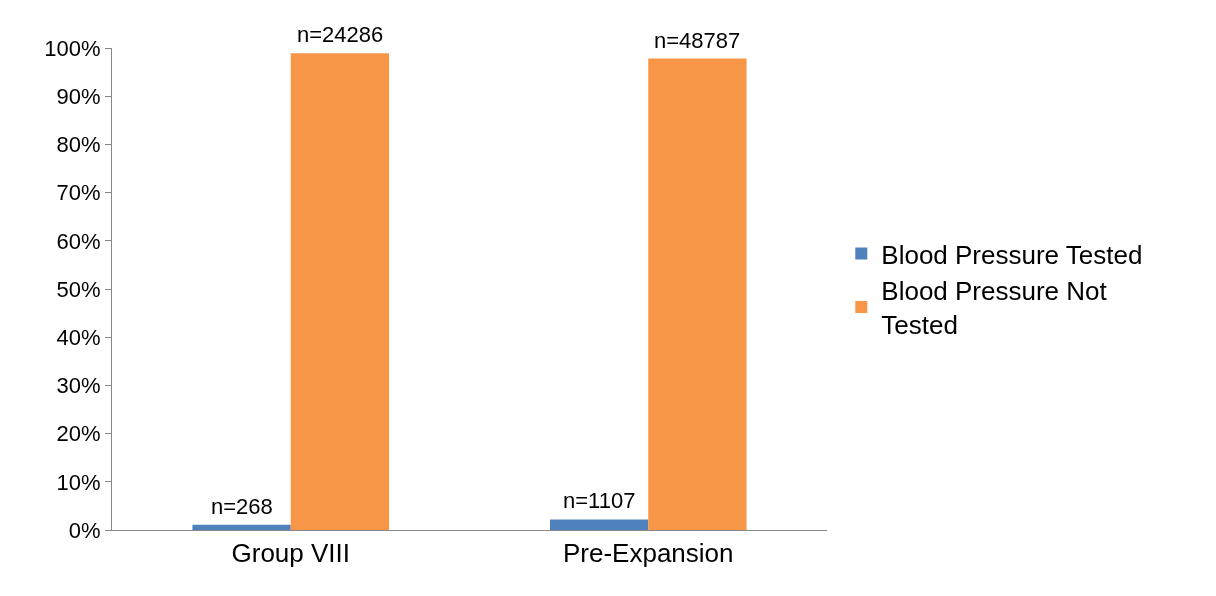 This screenshot has width=1216, height=596. Describe the element at coordinates (78, 193) in the screenshot. I see `y-tick-label: 70%` at that location.